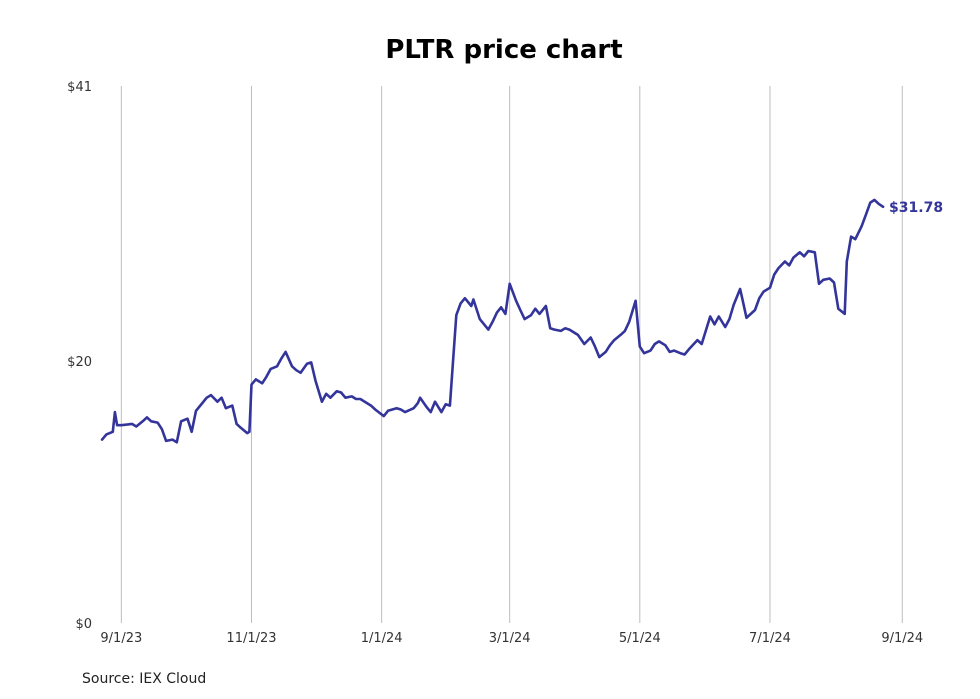  I want to click on last-price-label: $31.78, so click(916, 208).